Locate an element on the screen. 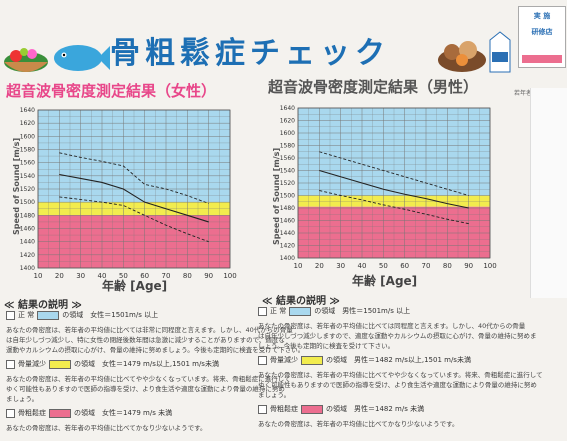 Image resolution: width=567 pixels, height=441 pixels. x-tick-label: 80 is located at coordinates (447, 266).